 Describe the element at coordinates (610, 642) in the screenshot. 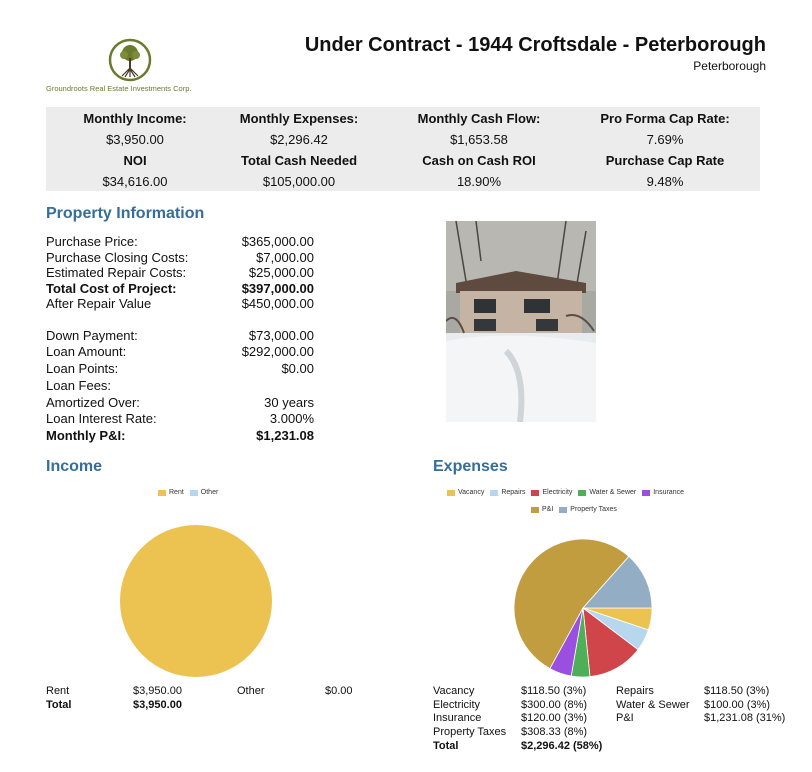

I see `pie-slice-electricity` at that location.